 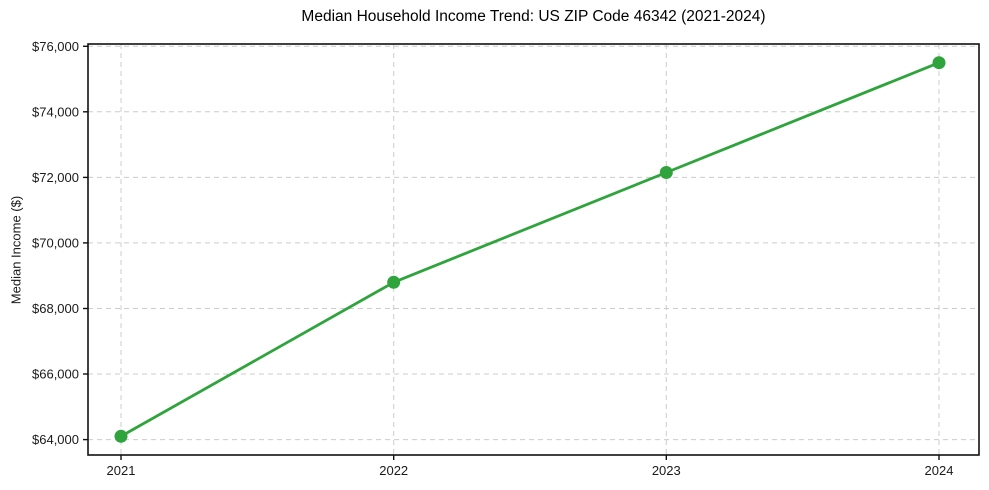 What do you see at coordinates (55, 308) in the screenshot?
I see `y-tick-label: $68,000` at bounding box center [55, 308].